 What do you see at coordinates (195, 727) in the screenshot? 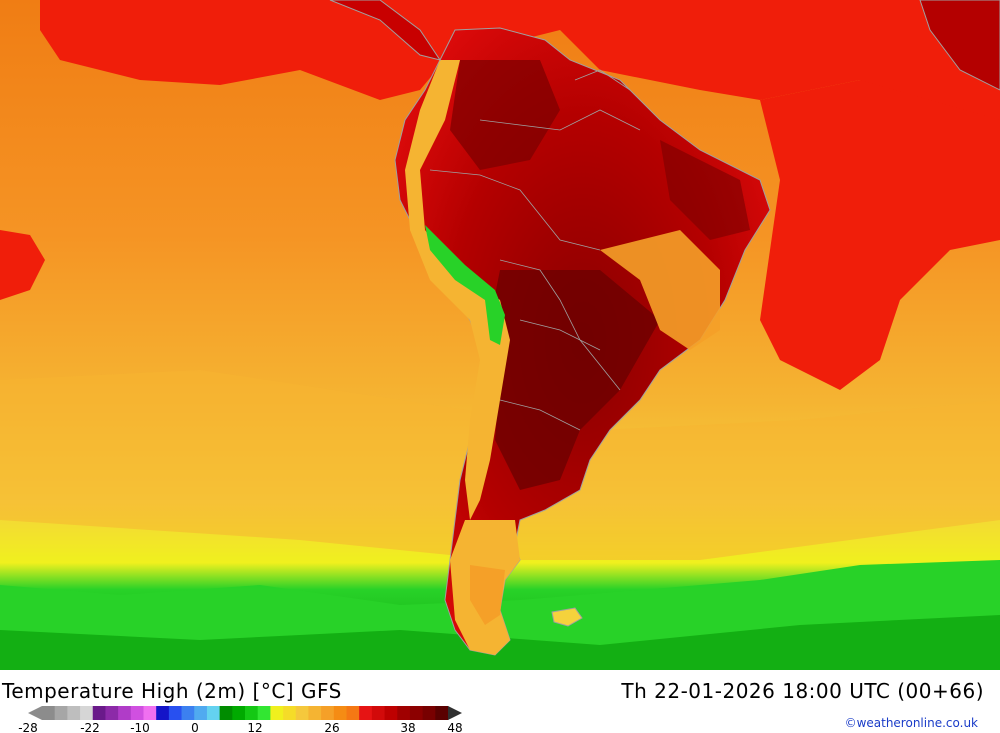
I see `legend-tick-label: 0` at bounding box center [195, 727].